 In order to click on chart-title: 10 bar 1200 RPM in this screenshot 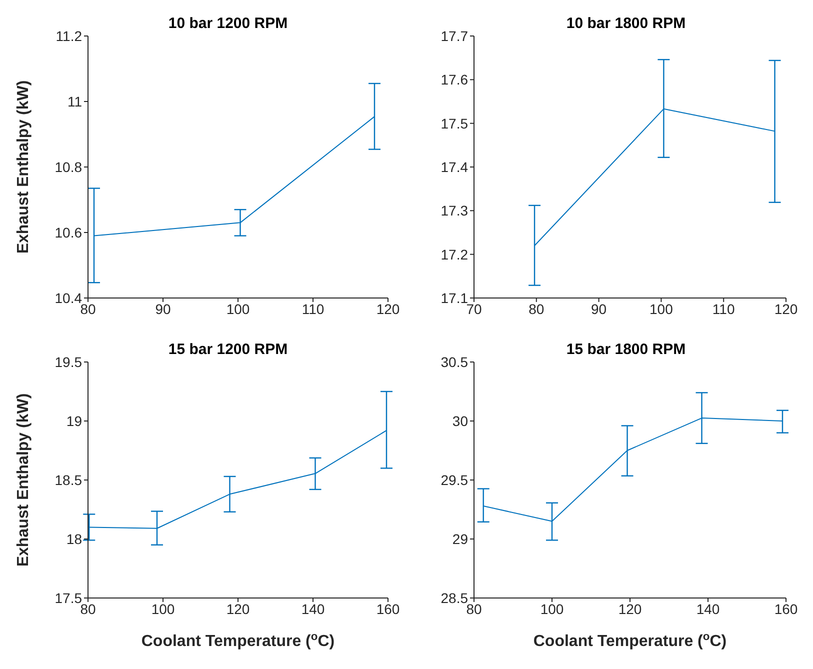, I will do `click(228, 23)`.